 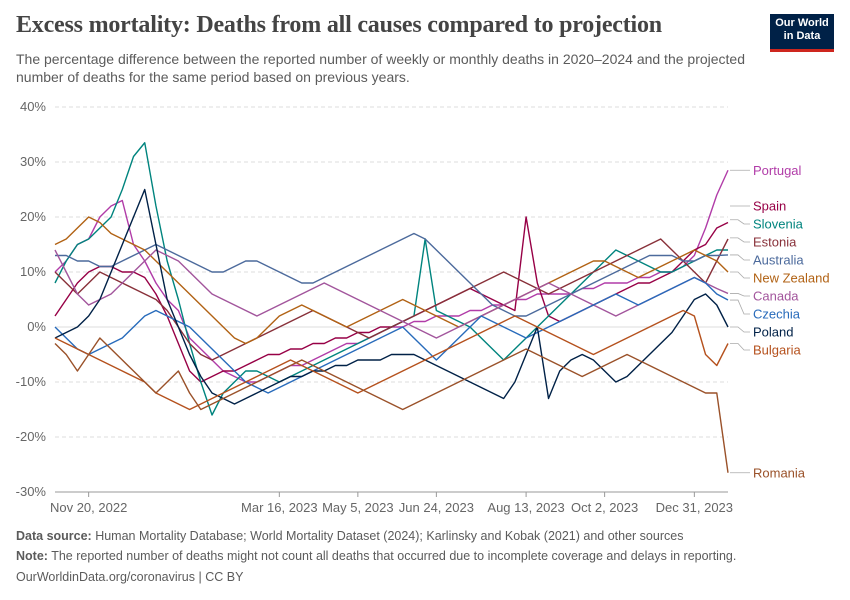 I want to click on series-label-slovenia: Slovenia, so click(x=778, y=224).